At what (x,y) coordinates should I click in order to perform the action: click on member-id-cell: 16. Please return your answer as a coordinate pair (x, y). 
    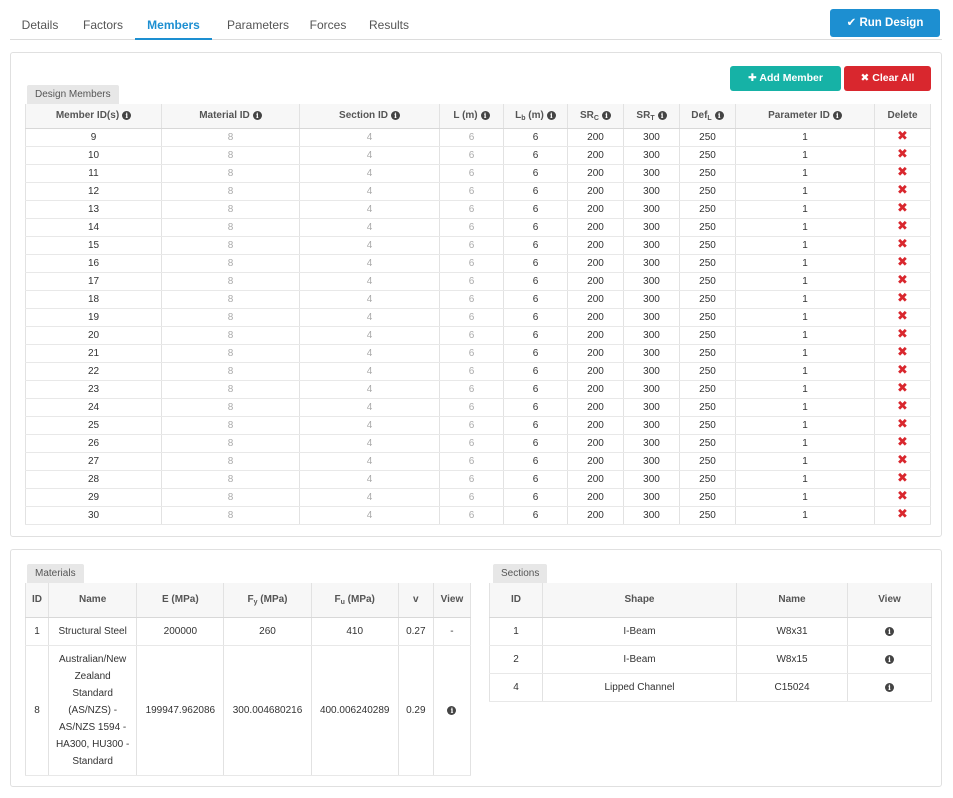
    Looking at the image, I should click on (93, 263).